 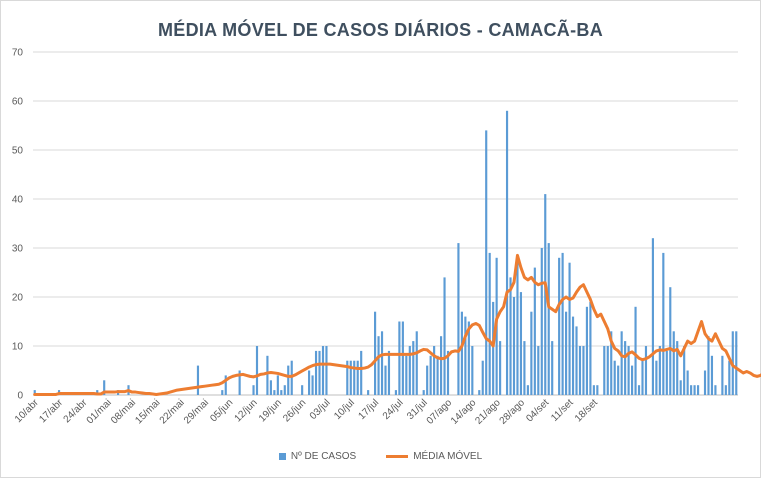 I want to click on x-tick-label: 18/set, so click(x=586, y=410).